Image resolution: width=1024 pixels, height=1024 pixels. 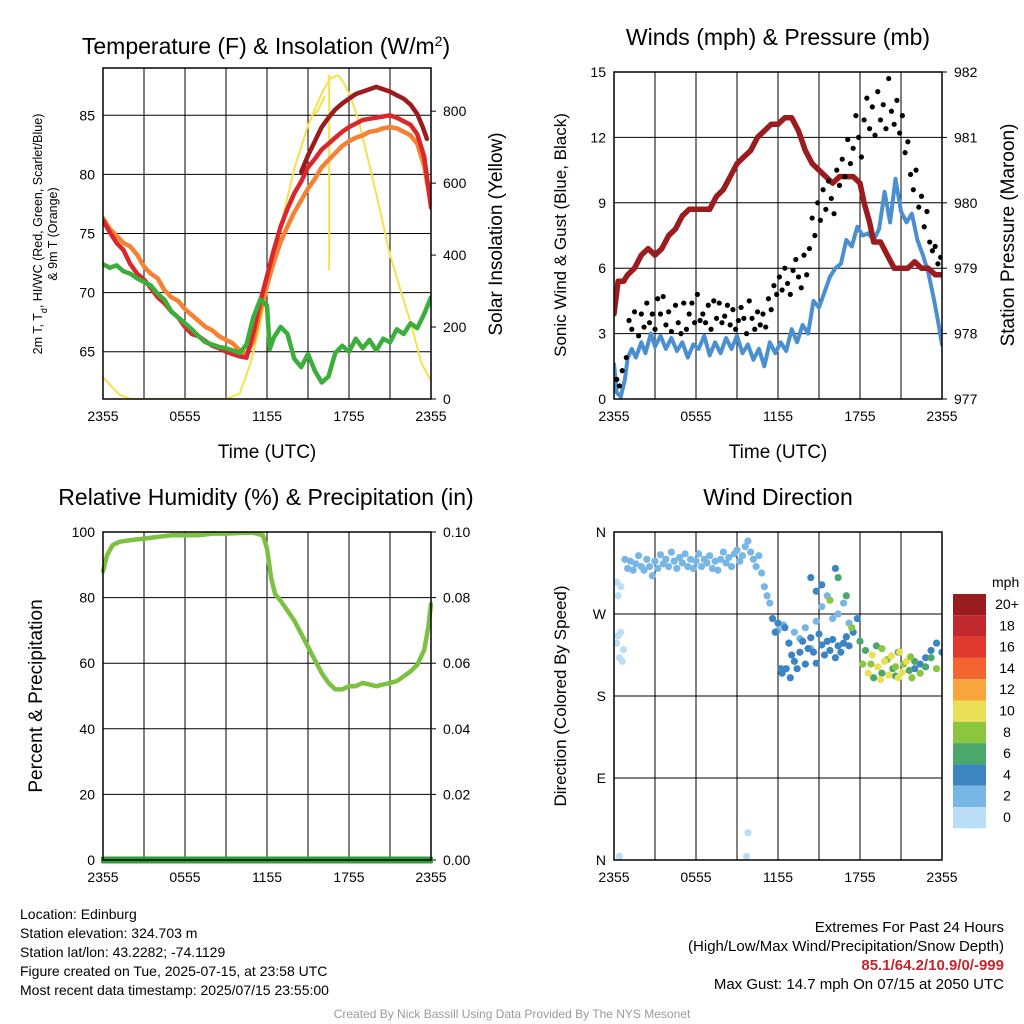 What do you see at coordinates (602, 268) in the screenshot?
I see `y-tick-label: 6` at bounding box center [602, 268].